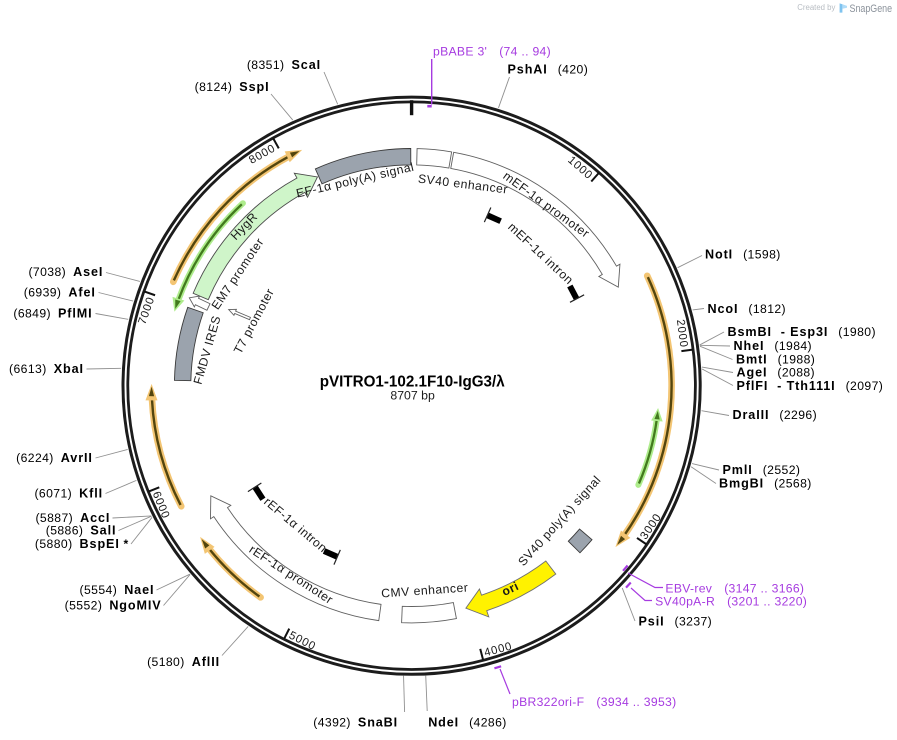  Describe the element at coordinates (802, 332) in the screenshot. I see `svg-text:BsmBI - Esp3I(1980): BsmBI - Esp3I (1980)` at that location.